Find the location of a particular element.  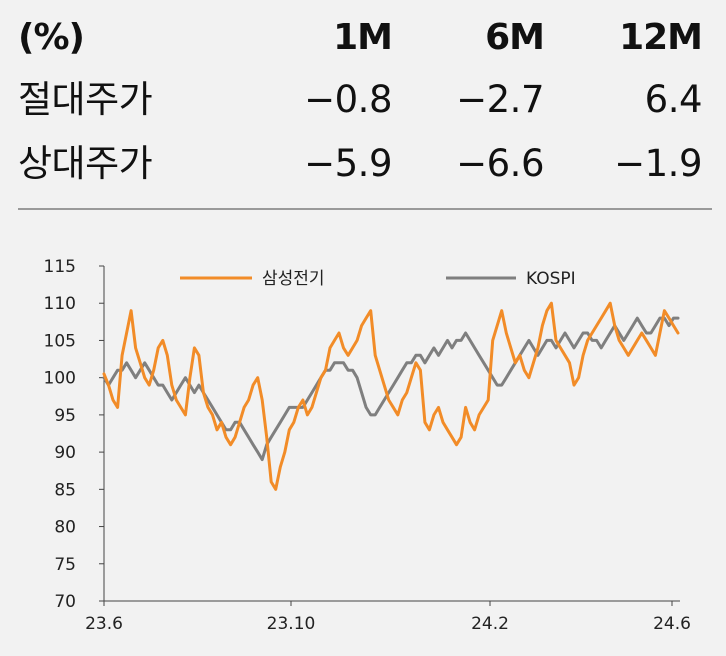

x-tick-label: 23.10 is located at coordinates (291, 624).